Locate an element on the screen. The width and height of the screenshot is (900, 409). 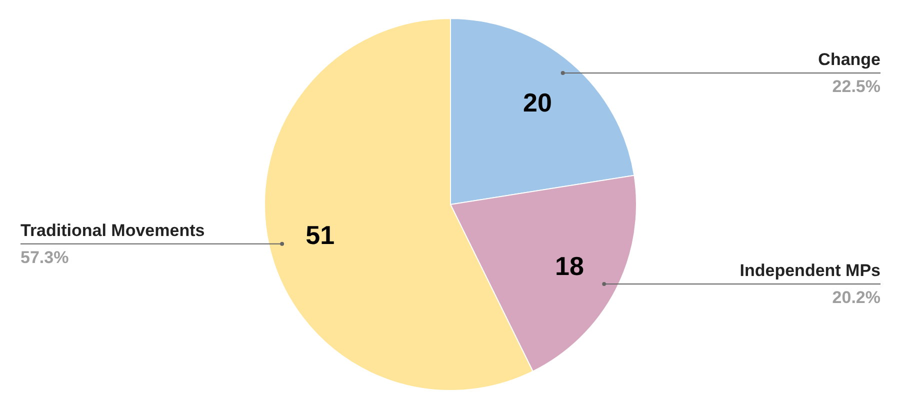
slice-label: Independent MPs is located at coordinates (810, 270).